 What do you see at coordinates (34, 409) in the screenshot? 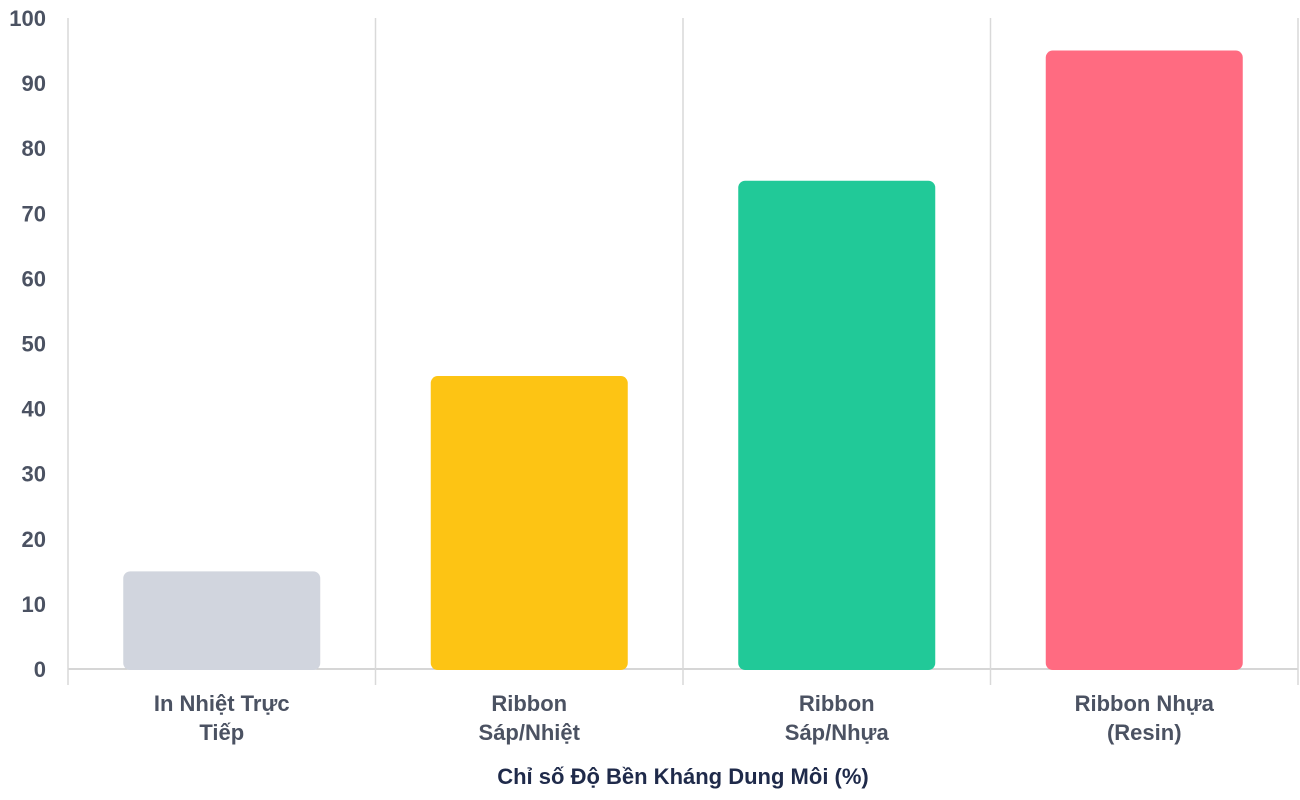
I see `y-tick-label: 40` at bounding box center [34, 409].